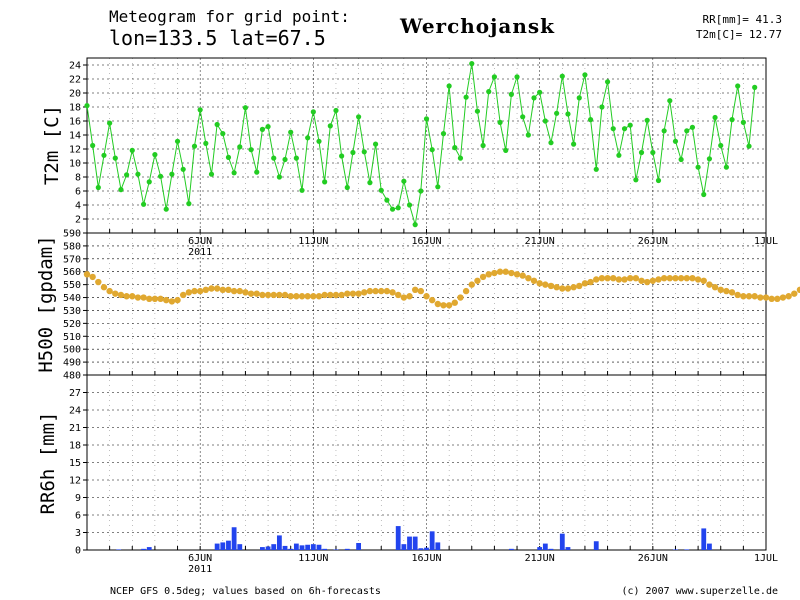 This screenshot has height=600, width=800. What do you see at coordinates (72, 376) in the screenshot?
I see `h500-ytick-label: 480` at bounding box center [72, 376].